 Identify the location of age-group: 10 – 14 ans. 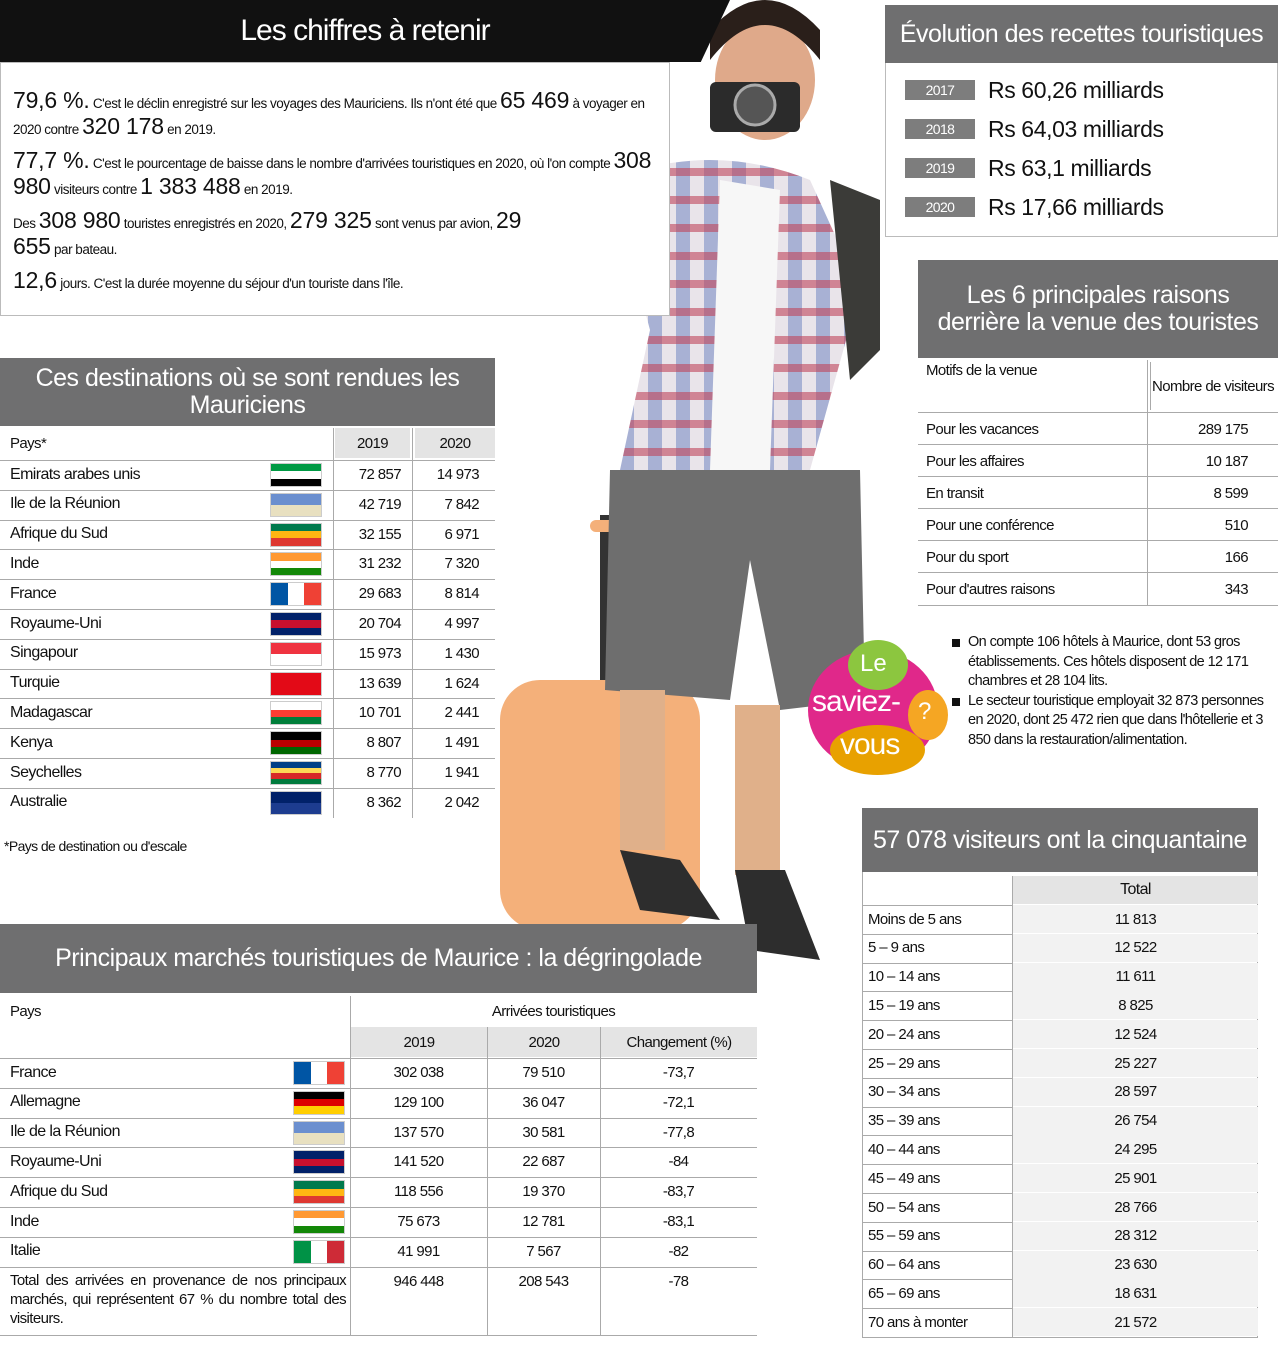
(904, 977).